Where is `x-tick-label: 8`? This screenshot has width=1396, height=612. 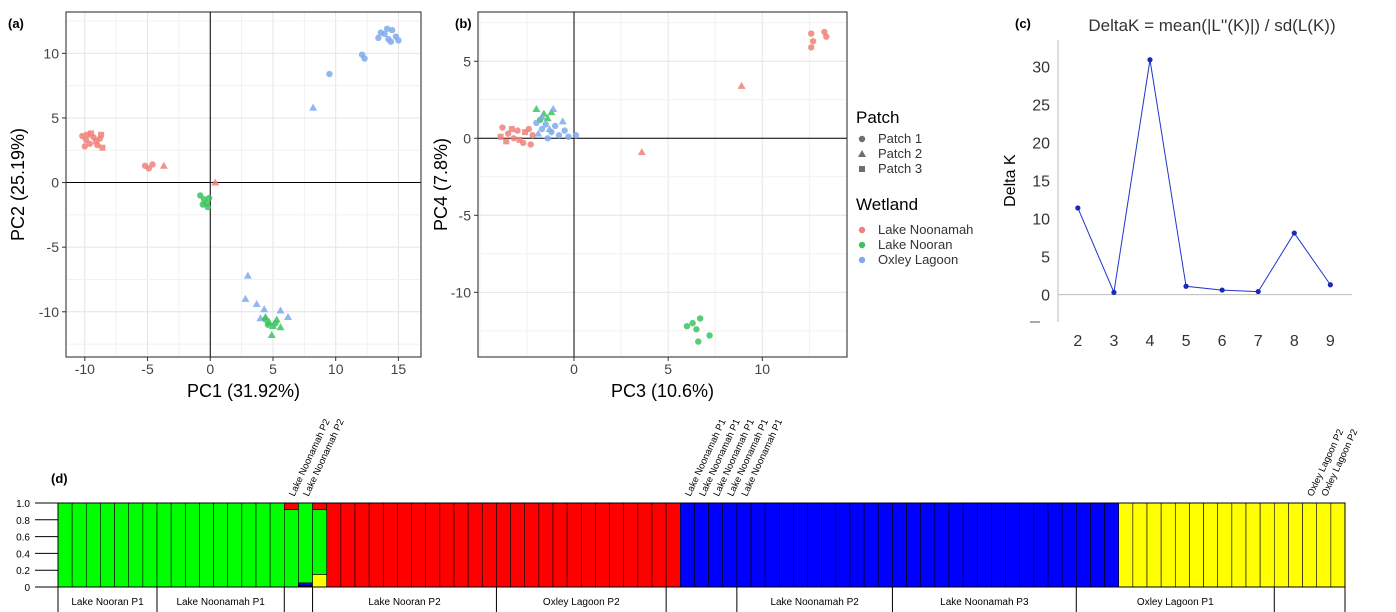
x-tick-label: 8 is located at coordinates (1294, 341).